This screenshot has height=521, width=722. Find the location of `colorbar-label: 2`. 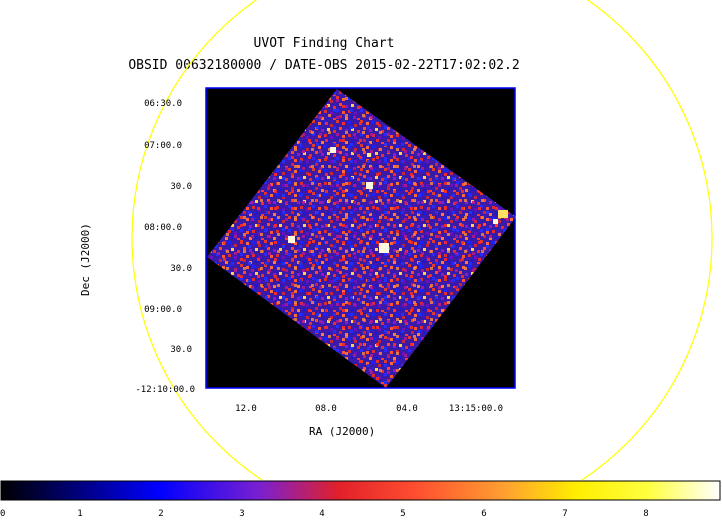

colorbar-label: 2 is located at coordinates (161, 514).